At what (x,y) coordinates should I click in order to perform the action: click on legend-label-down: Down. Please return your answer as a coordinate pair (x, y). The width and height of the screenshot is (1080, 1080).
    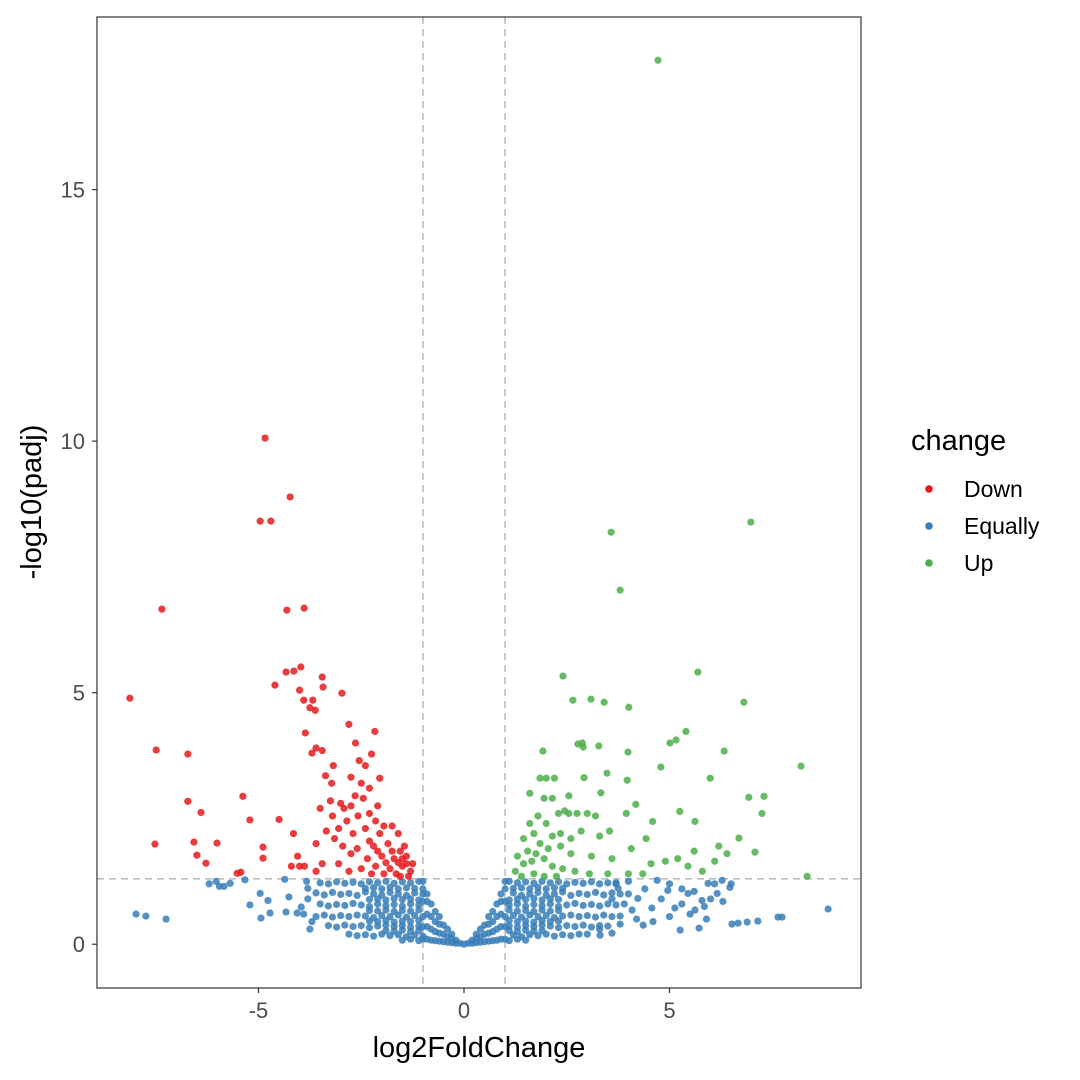
    Looking at the image, I should click on (993, 489).